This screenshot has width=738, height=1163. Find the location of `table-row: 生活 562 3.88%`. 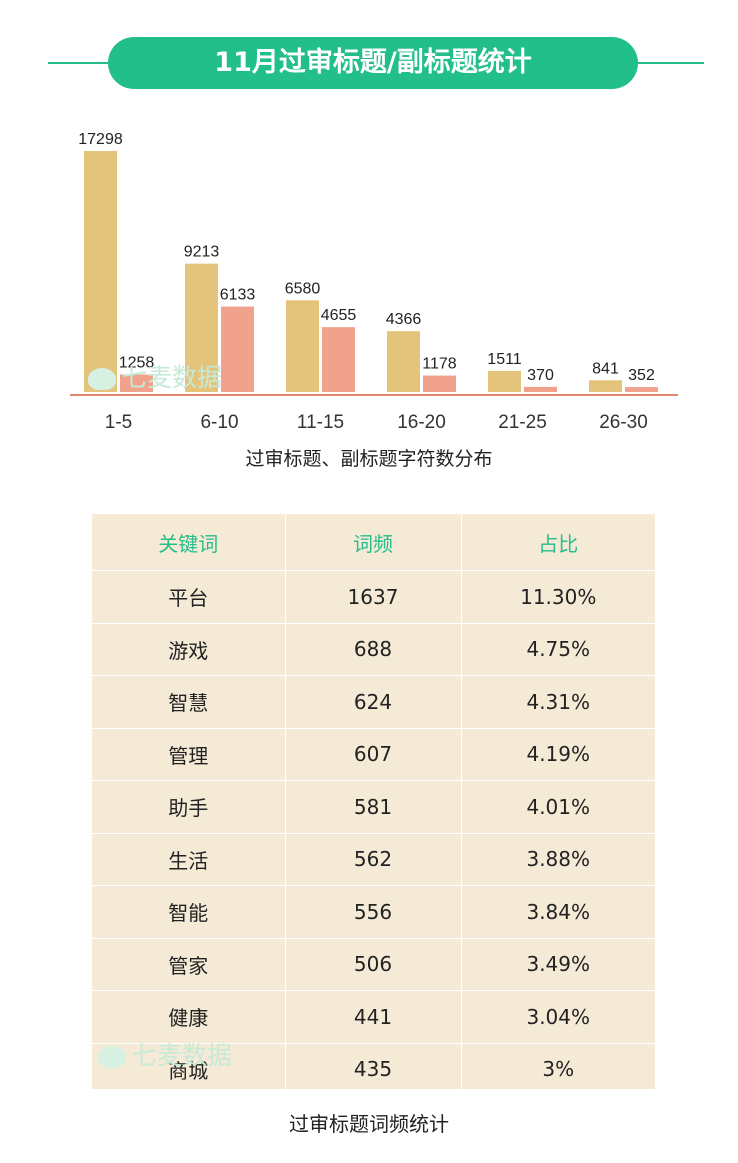

table-row: 生活 562 3.88% is located at coordinates (373, 859).